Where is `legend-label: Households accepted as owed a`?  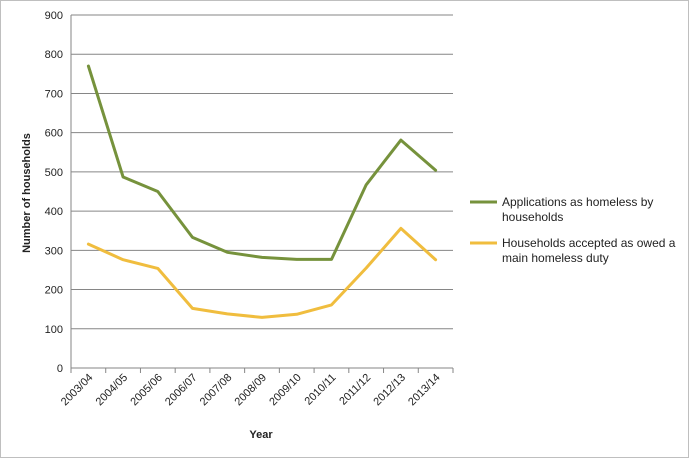
legend-label: Households accepted as owed a is located at coordinates (589, 243).